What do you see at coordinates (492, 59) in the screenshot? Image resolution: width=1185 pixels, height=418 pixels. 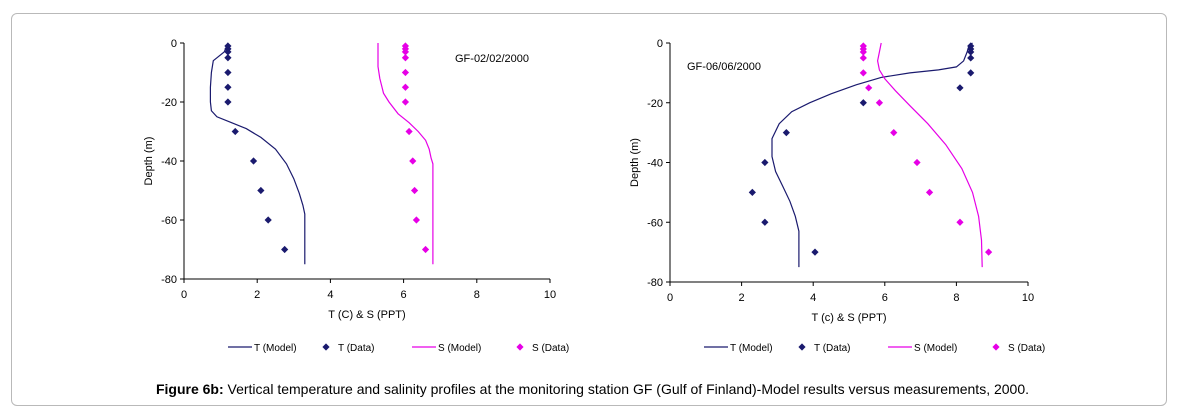 I see `chart-title: GF-02/02/2000` at bounding box center [492, 59].